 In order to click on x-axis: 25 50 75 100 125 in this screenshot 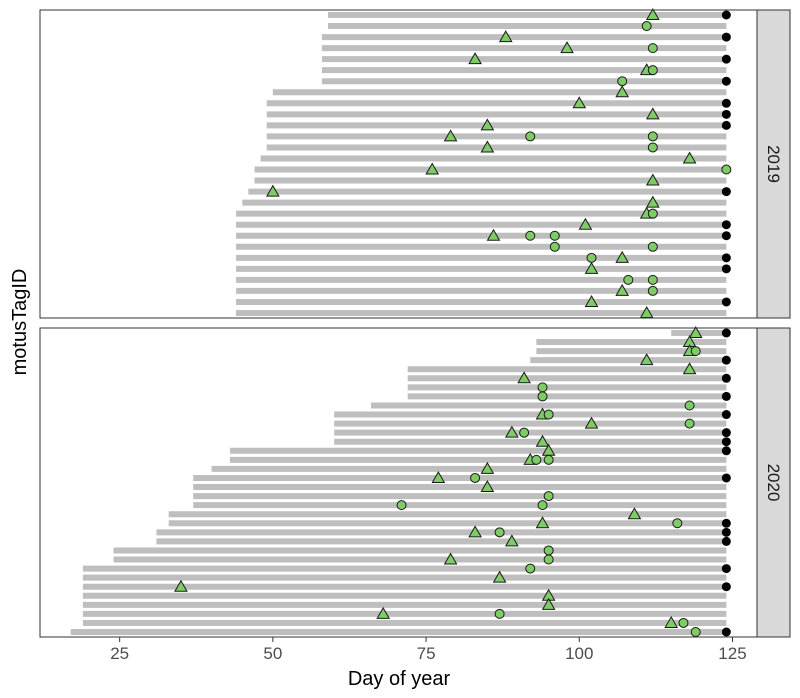, I will do `click(428, 650)`.